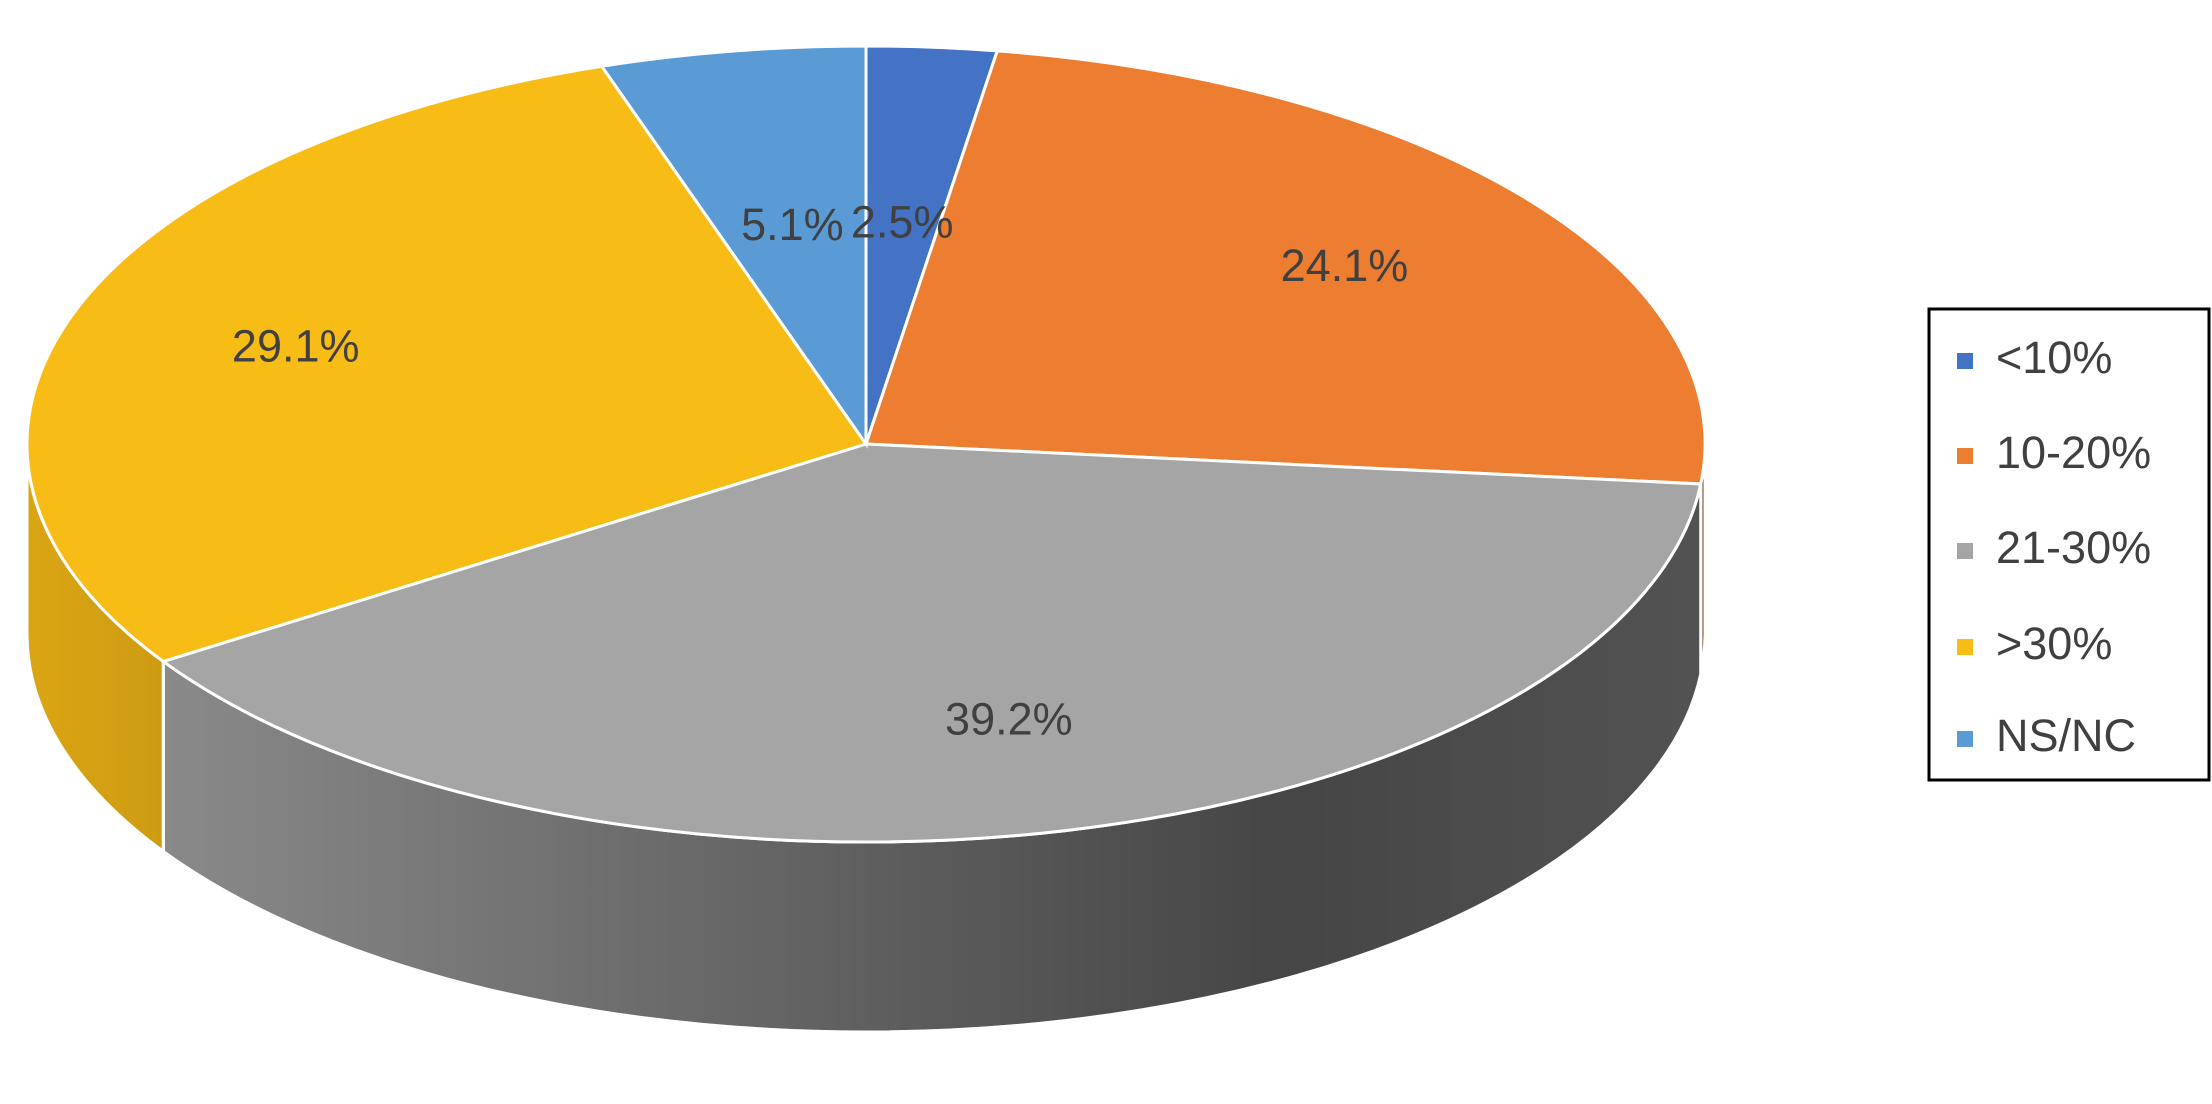  What do you see at coordinates (902, 222) in the screenshot?
I see `data-label: 2.5%` at bounding box center [902, 222].